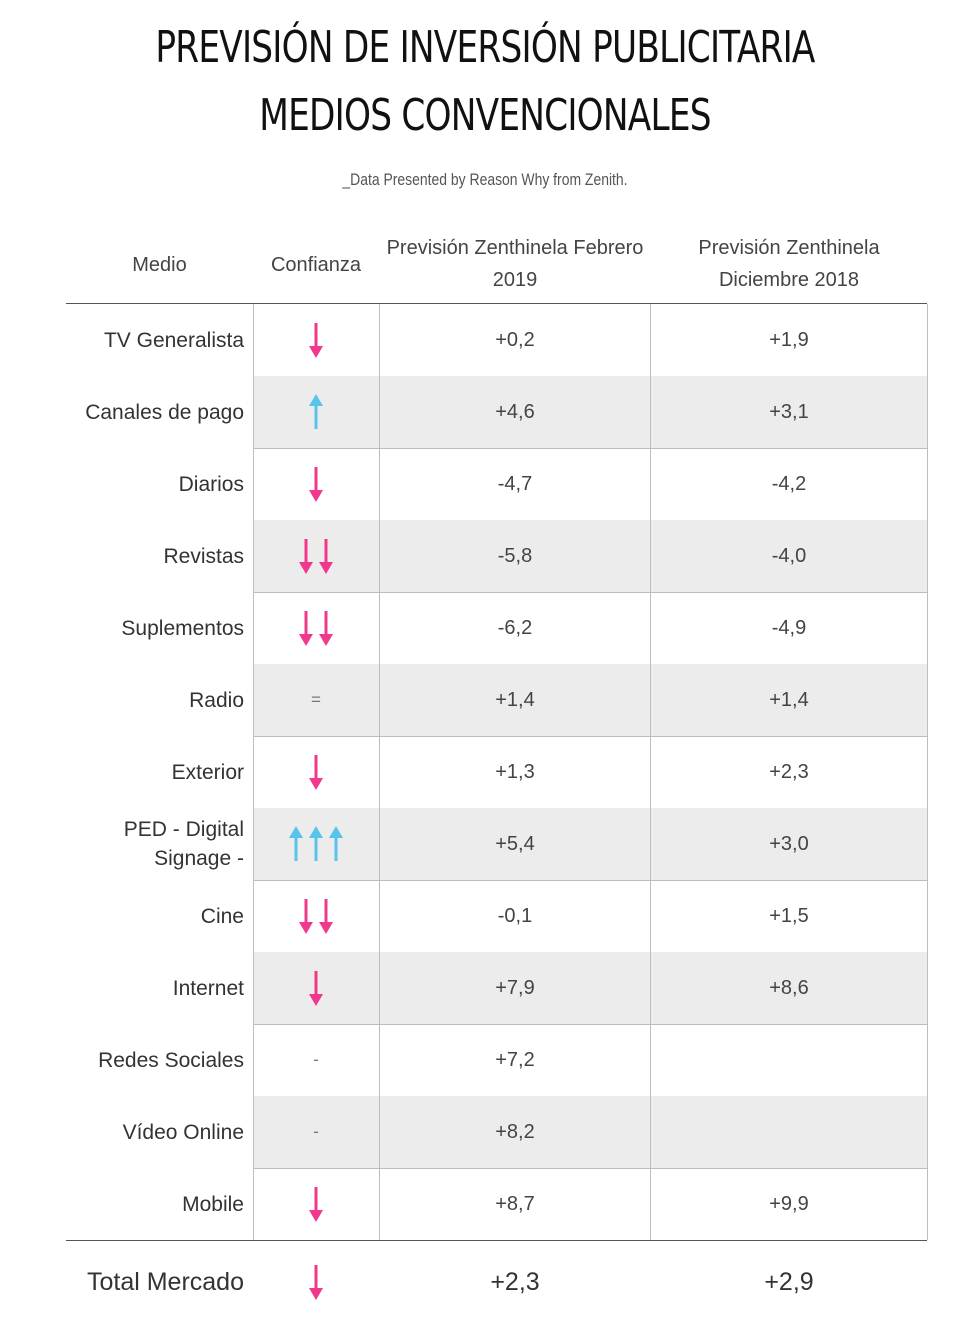 Image resolution: width=970 pixels, height=1323 pixels. I want to click on medio-cell: PED - Digital Signage -, so click(183, 844).